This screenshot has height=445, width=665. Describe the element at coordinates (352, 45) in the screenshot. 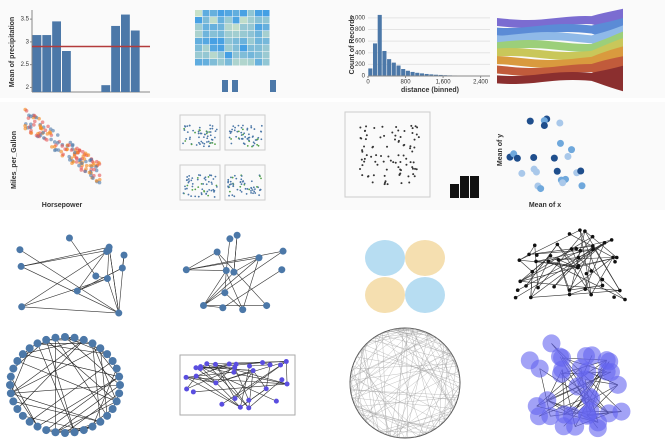

I see `axis-title: Count of Records` at that location.